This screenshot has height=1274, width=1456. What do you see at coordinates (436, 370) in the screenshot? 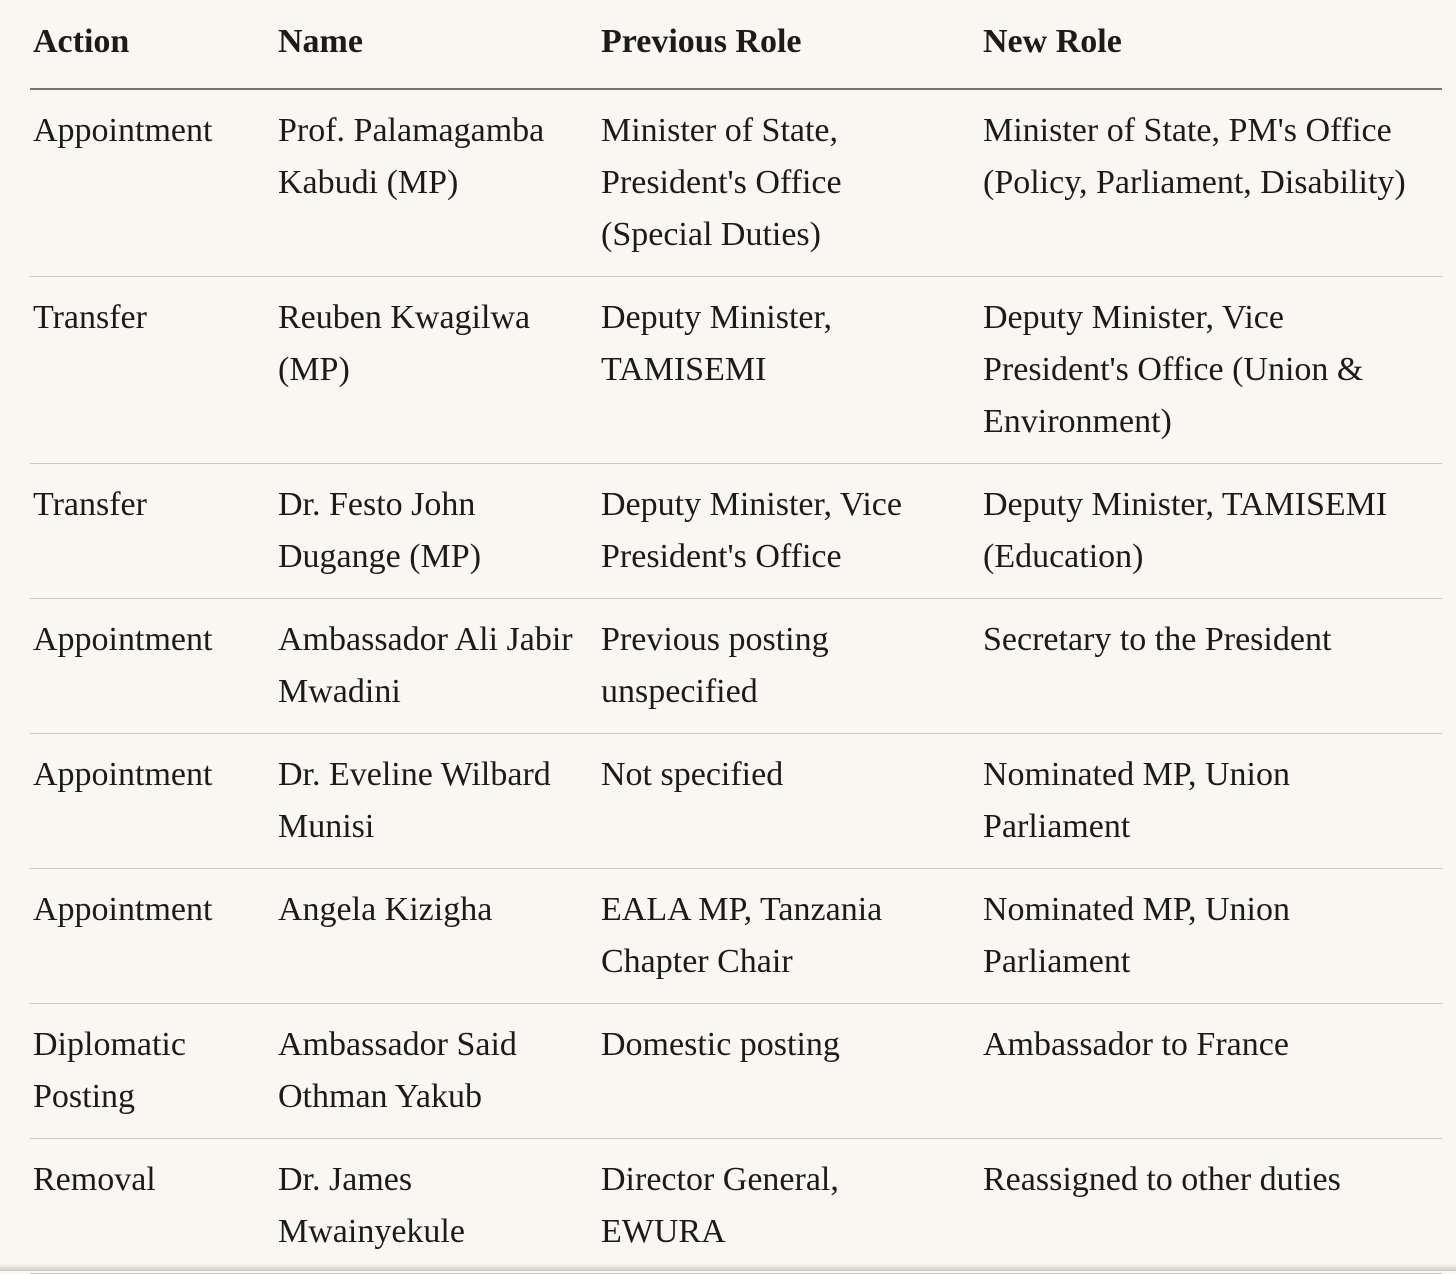
I see `cell-name: Reuben Kwagilwa (MP)` at bounding box center [436, 370].